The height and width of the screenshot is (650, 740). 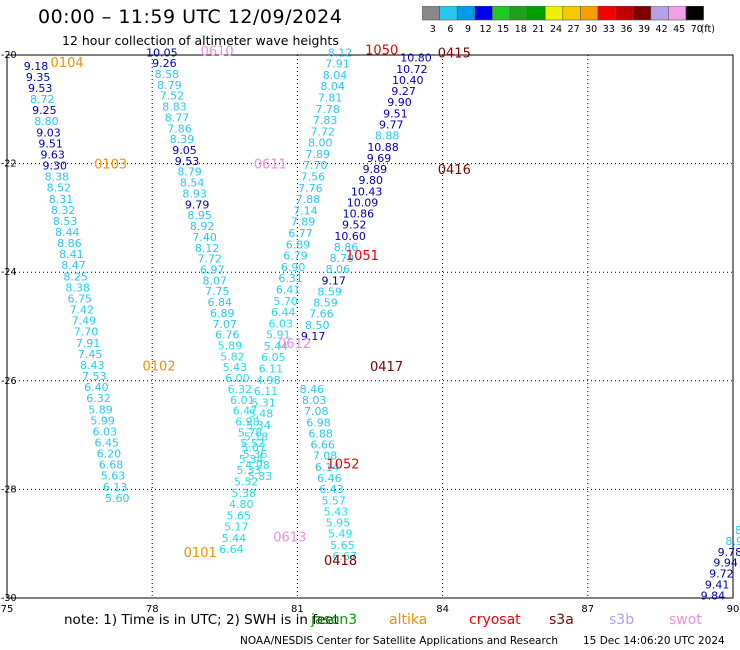 I want to click on wave-height-value: 4.98, so click(x=268, y=380).